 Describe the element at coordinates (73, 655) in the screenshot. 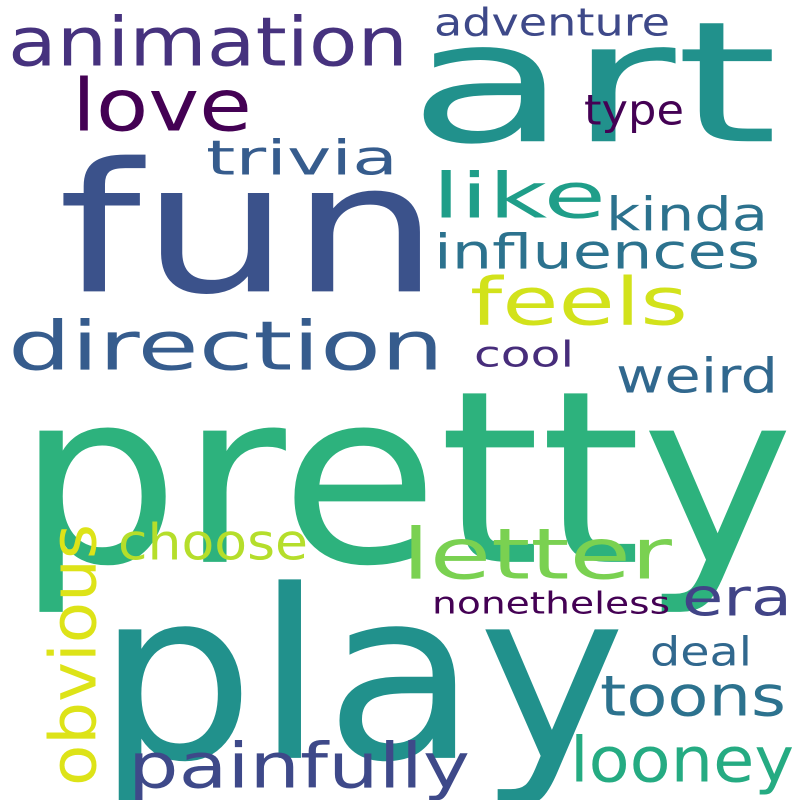

I see `word-obvious: obvious` at that location.